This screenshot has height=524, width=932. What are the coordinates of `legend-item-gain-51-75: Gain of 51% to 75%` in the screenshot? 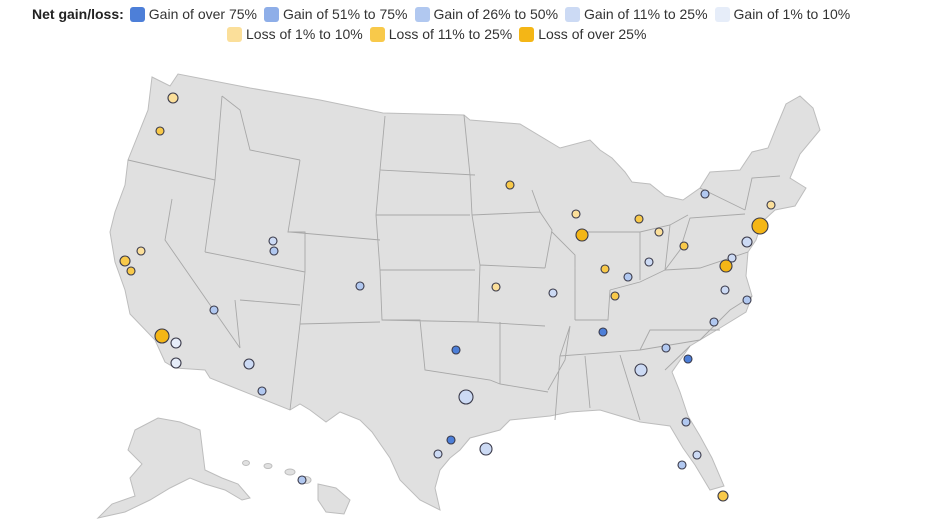 It's located at (335, 14).